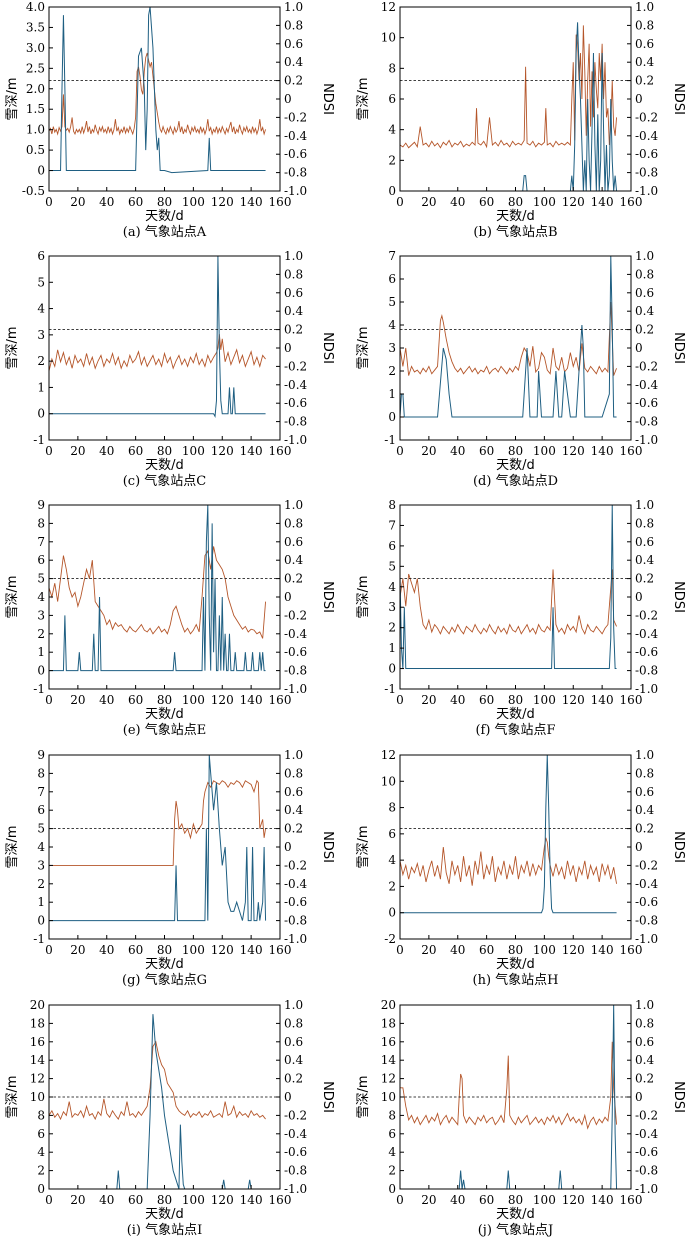 The image size is (700, 1239). Describe the element at coordinates (35, 130) in the screenshot. I see `y-left-tick-label: 1.0` at that location.